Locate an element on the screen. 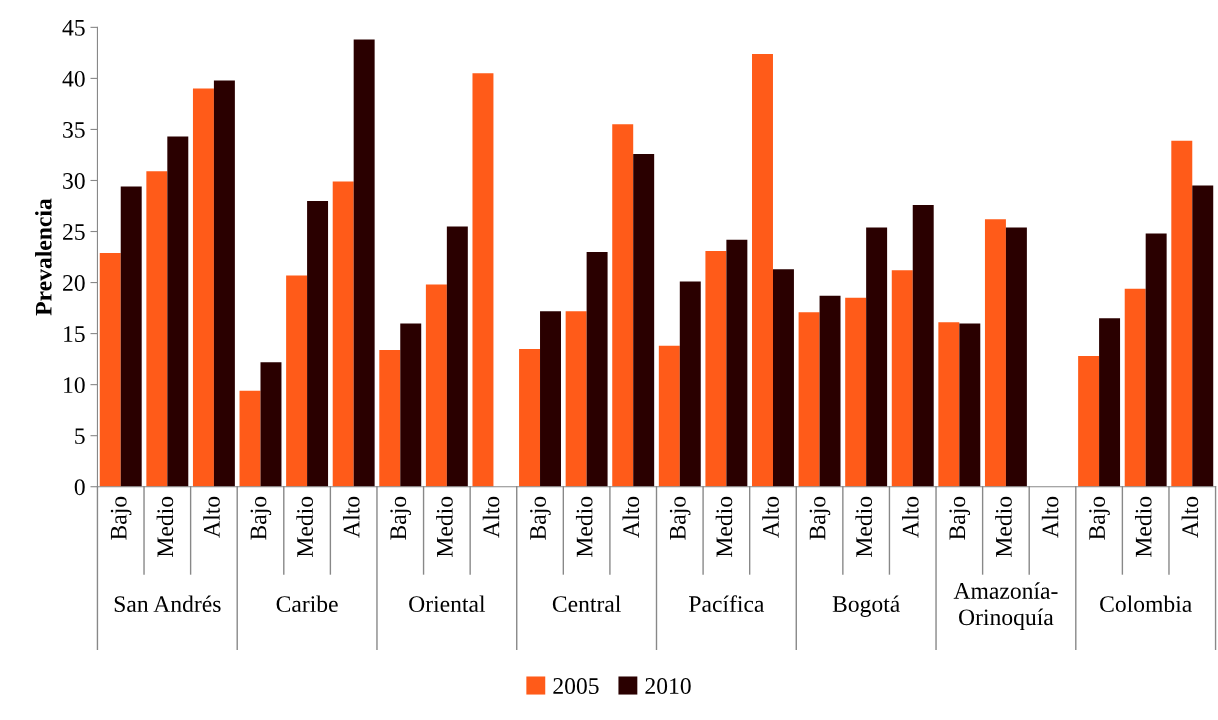 Image resolution: width=1218 pixels, height=720 pixels. legend-label: 2010 is located at coordinates (668, 686).